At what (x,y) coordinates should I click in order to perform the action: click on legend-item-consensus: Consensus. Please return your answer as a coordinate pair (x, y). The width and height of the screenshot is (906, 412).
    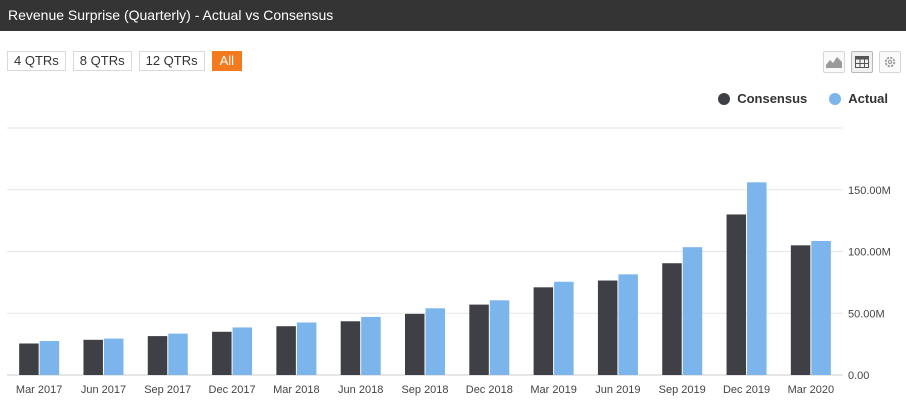
    Looking at the image, I should click on (762, 98).